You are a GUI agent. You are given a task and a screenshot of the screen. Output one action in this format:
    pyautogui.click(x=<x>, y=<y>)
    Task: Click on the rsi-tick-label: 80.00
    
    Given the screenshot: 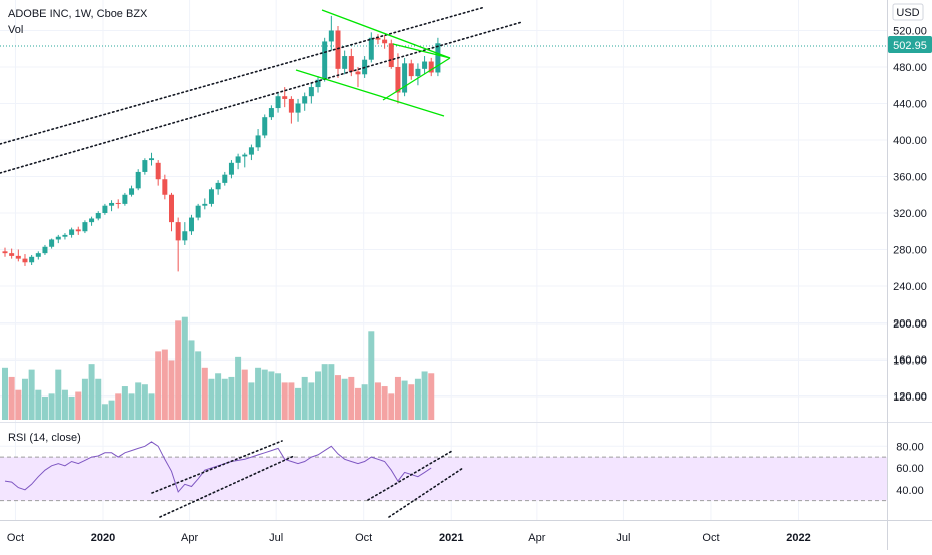 What is the action you would take?
    pyautogui.click(x=910, y=447)
    